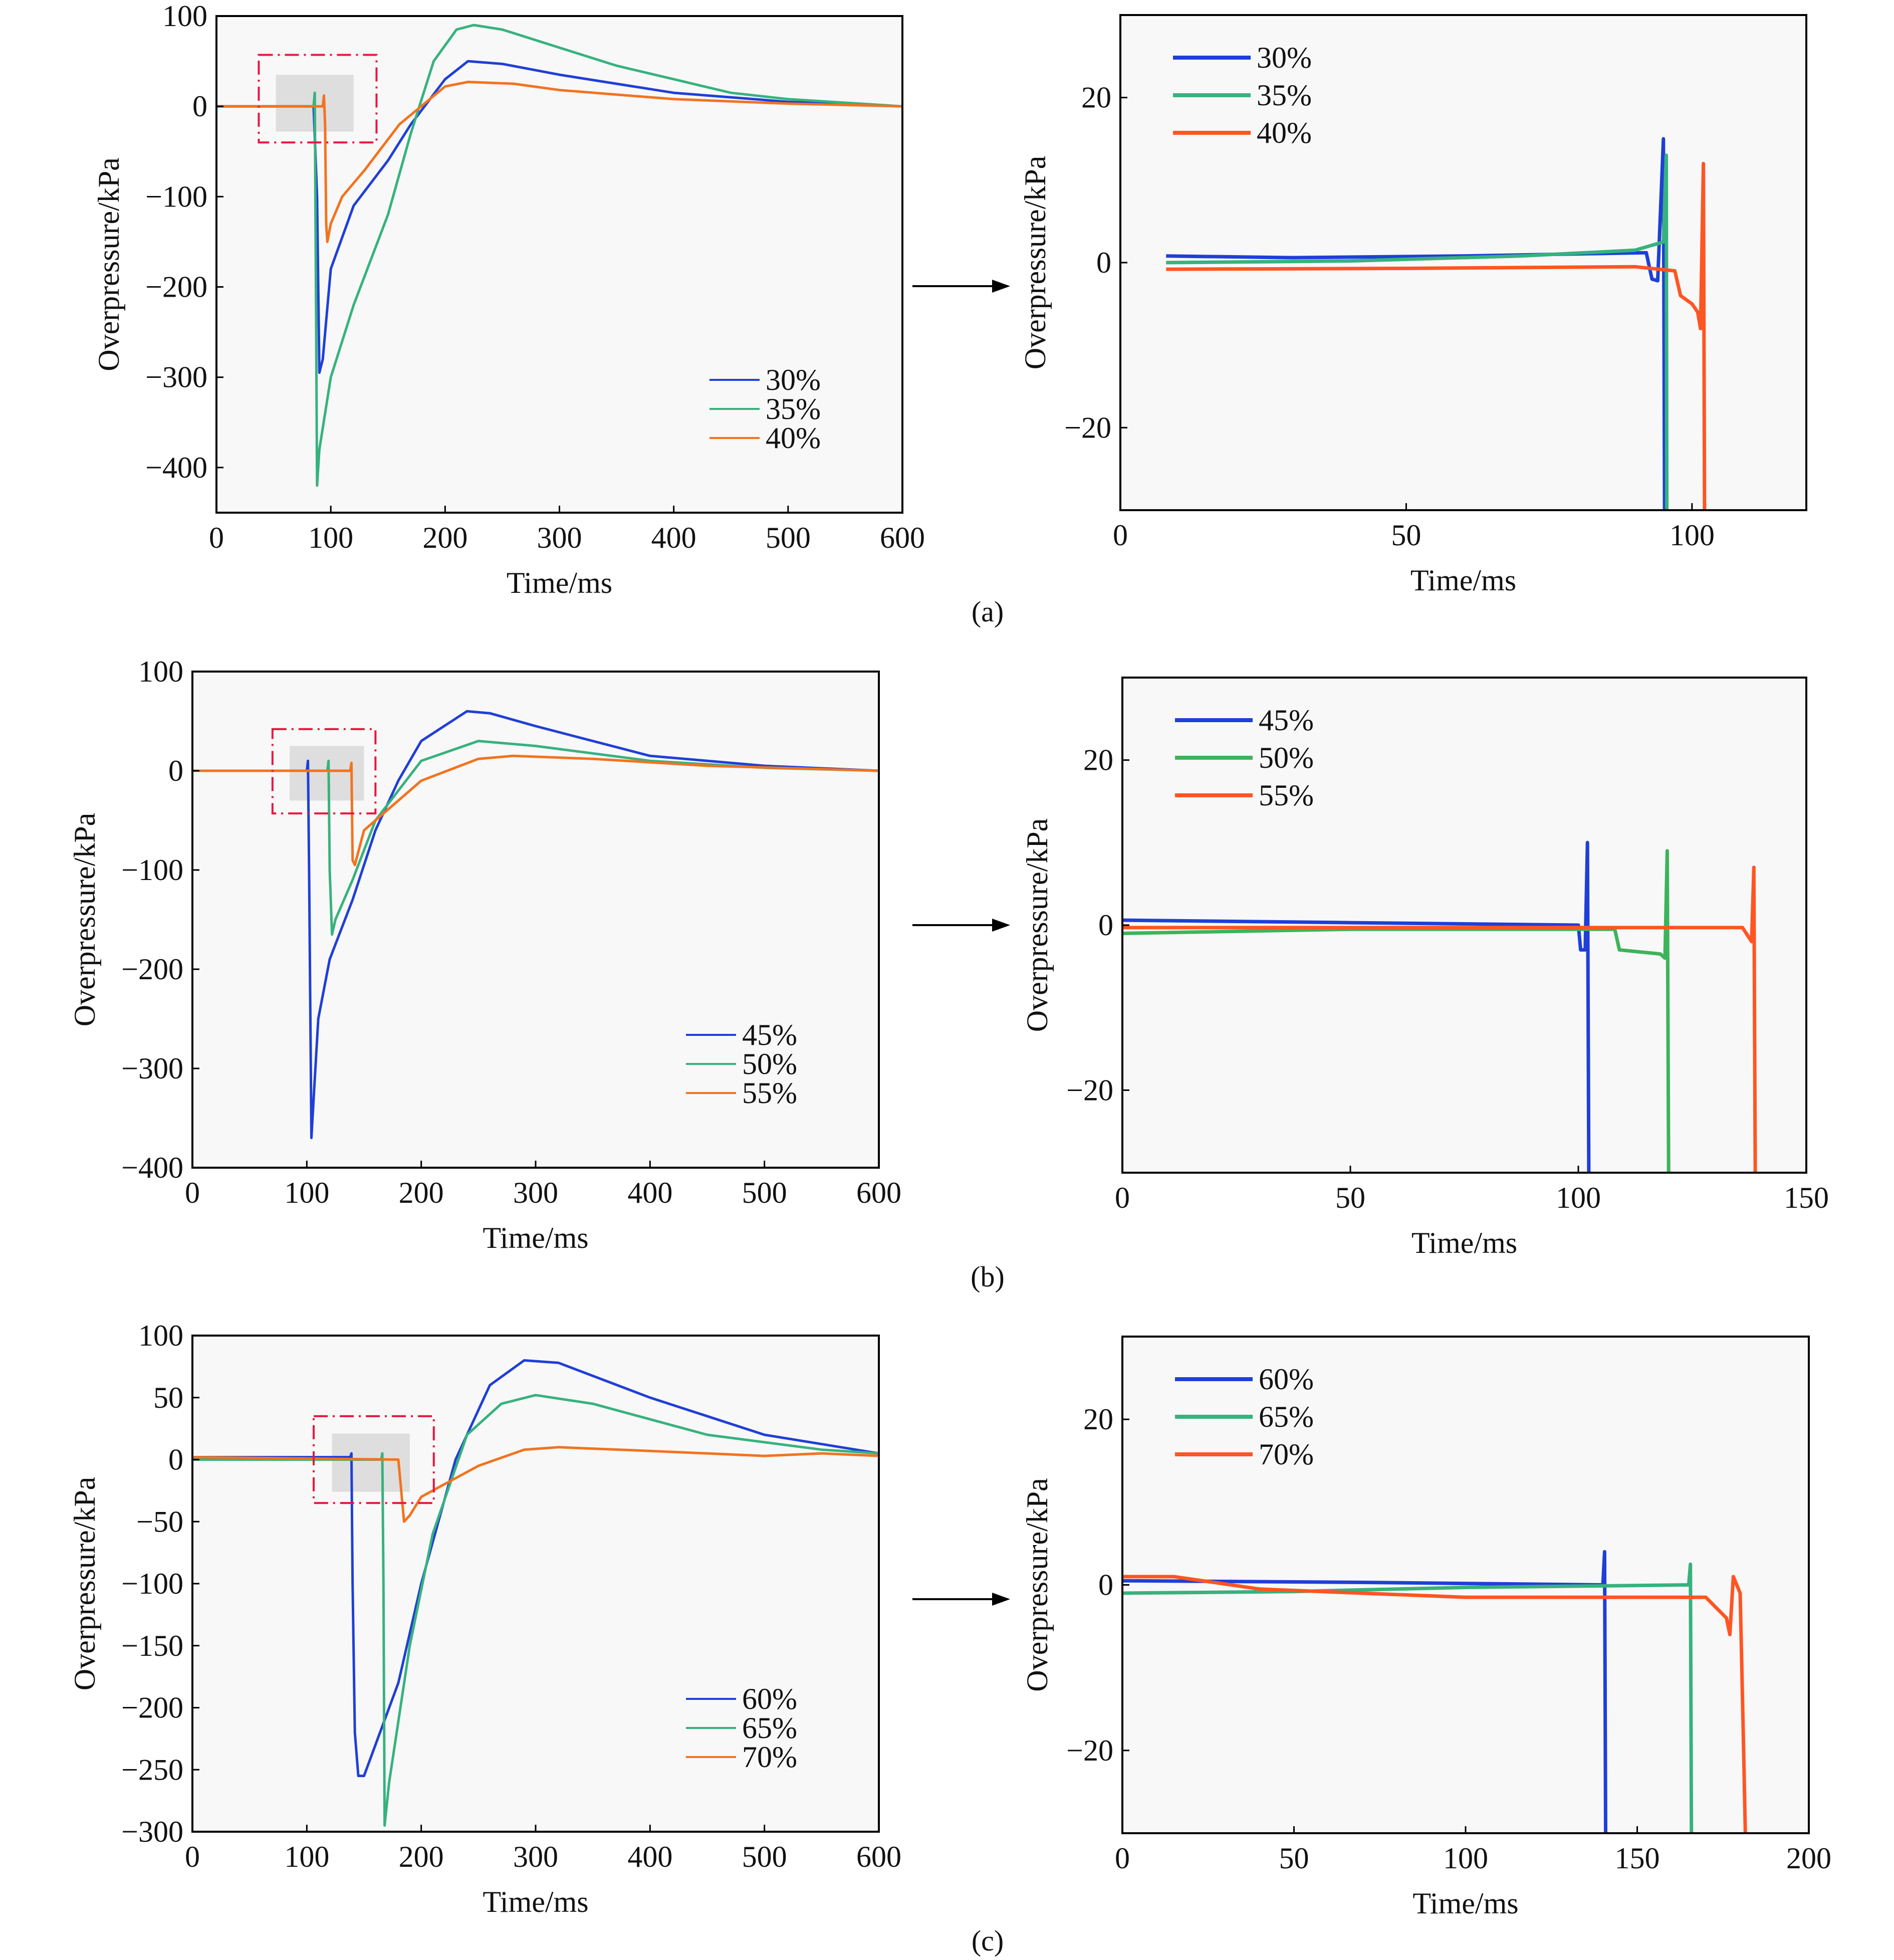 The height and width of the screenshot is (1960, 1894). What do you see at coordinates (793, 408) in the screenshot?
I see `legend-label: 35%` at bounding box center [793, 408].